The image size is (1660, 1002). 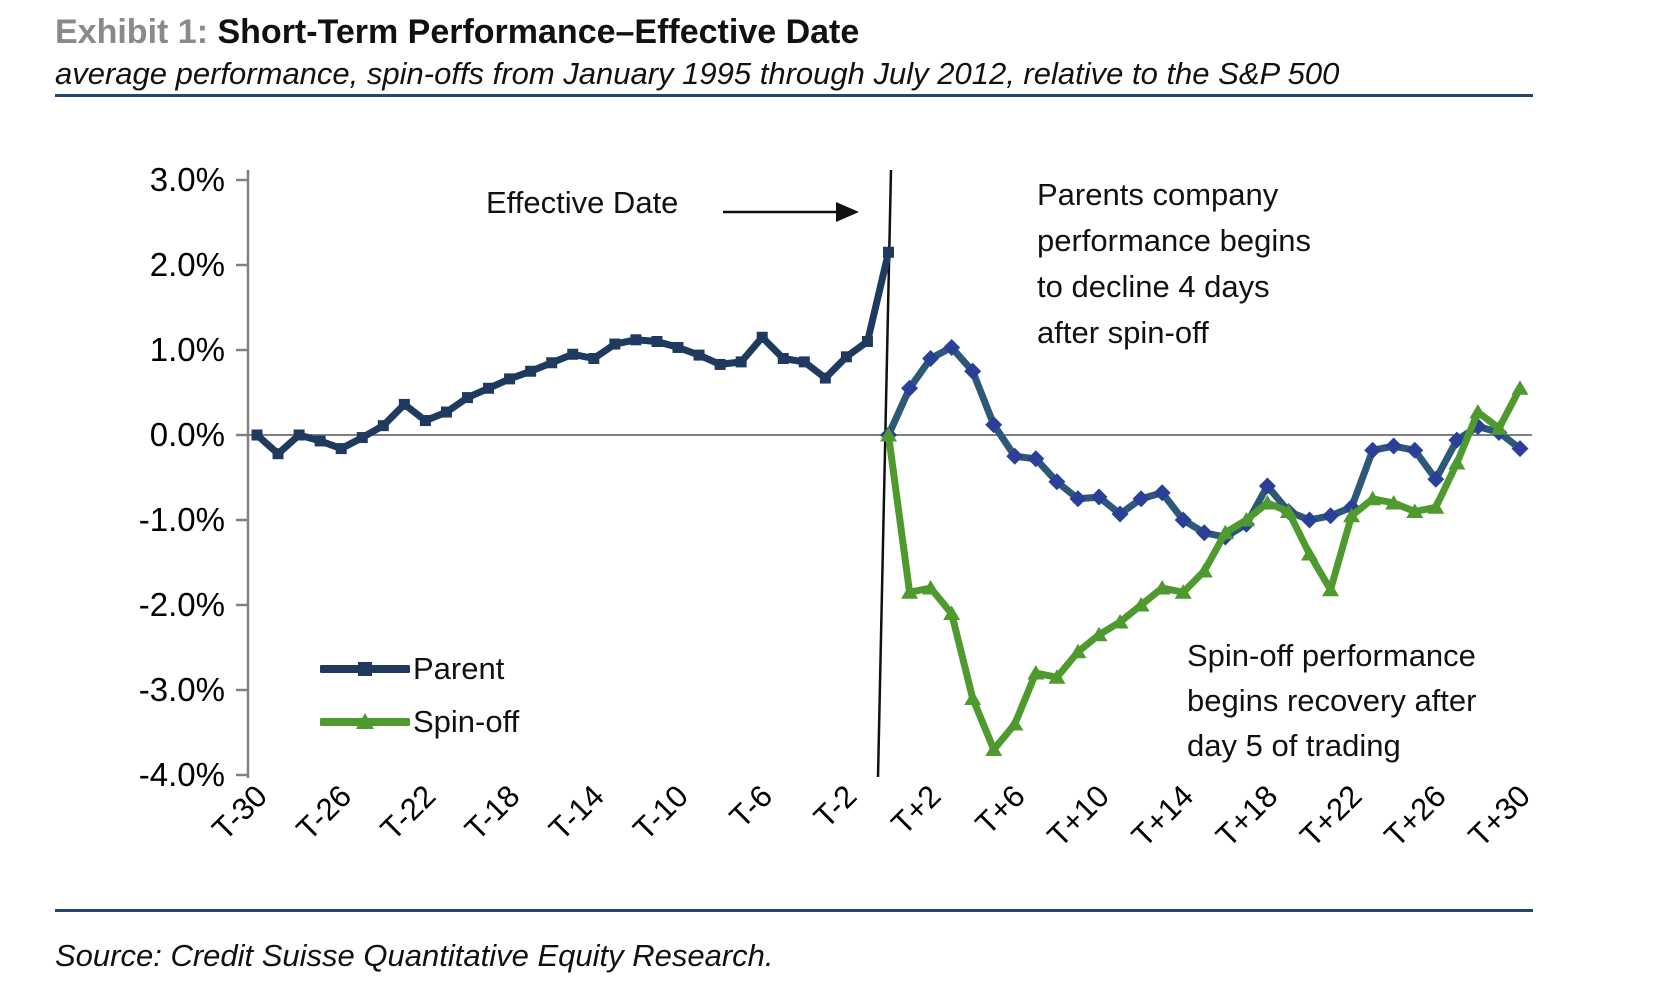 What do you see at coordinates (187, 264) in the screenshot?
I see `y-tick-label: 2.0%` at bounding box center [187, 264].